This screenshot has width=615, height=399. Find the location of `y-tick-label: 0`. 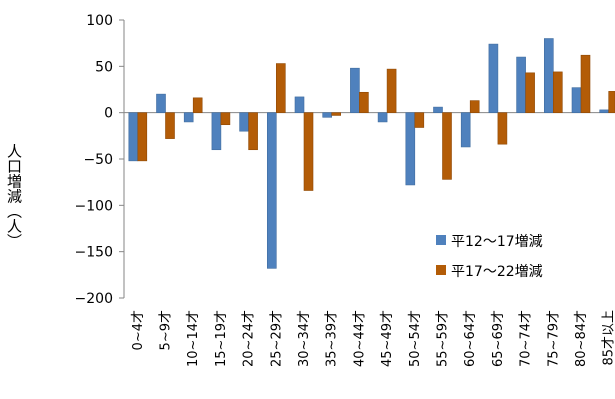

y-tick-label: 0 is located at coordinates (108, 114).